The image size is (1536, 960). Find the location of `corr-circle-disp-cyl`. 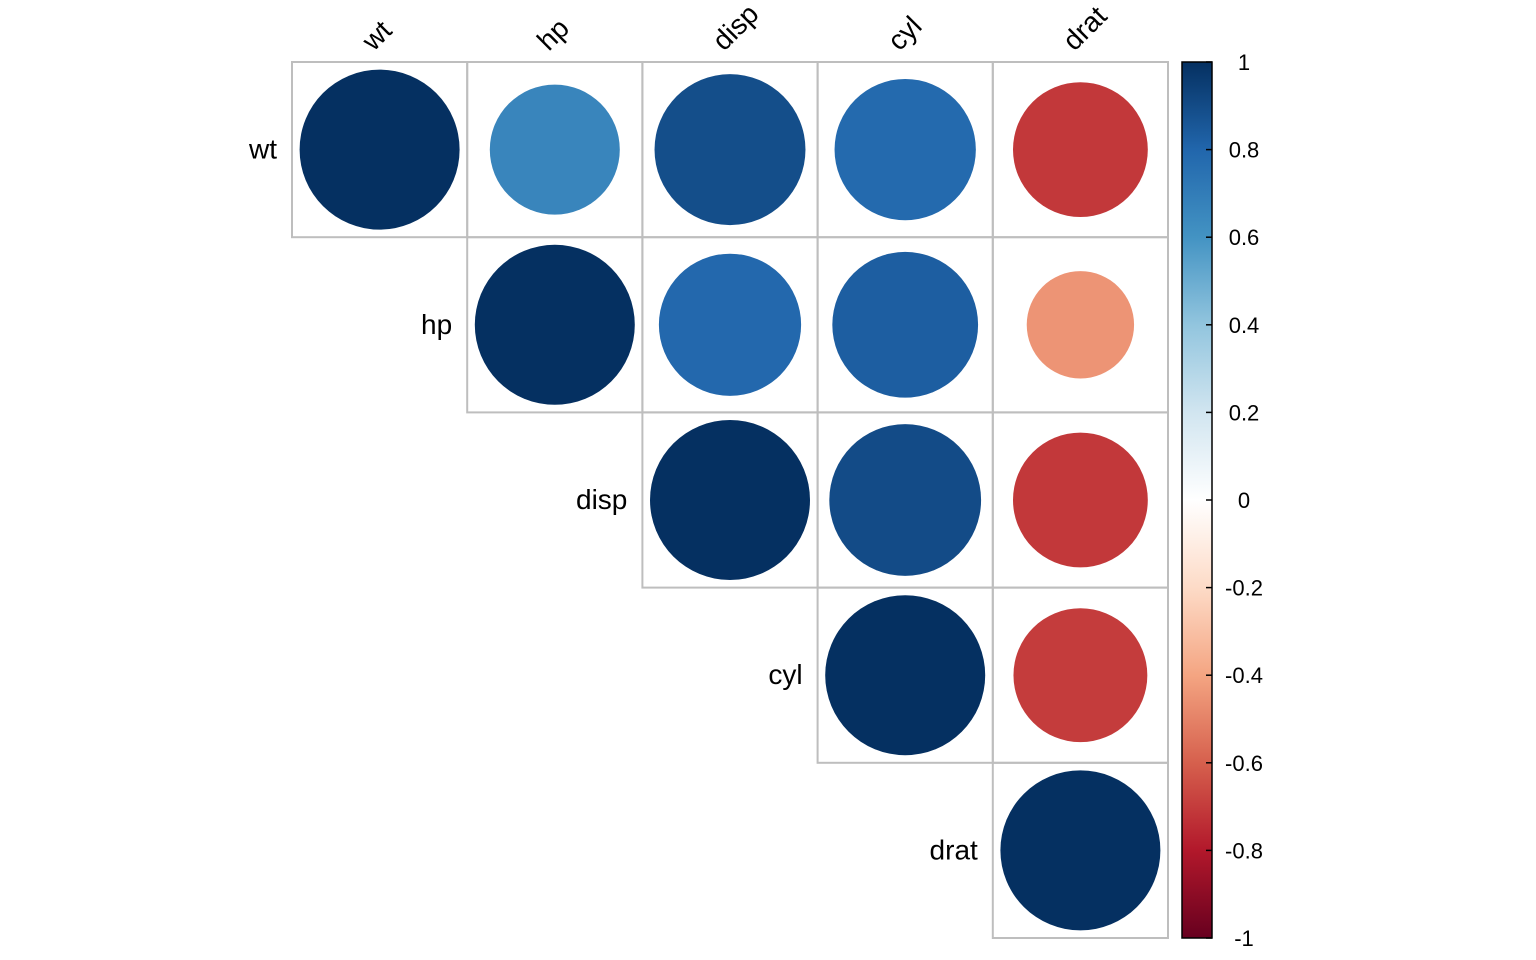

corr-circle-disp-cyl is located at coordinates (905, 500).